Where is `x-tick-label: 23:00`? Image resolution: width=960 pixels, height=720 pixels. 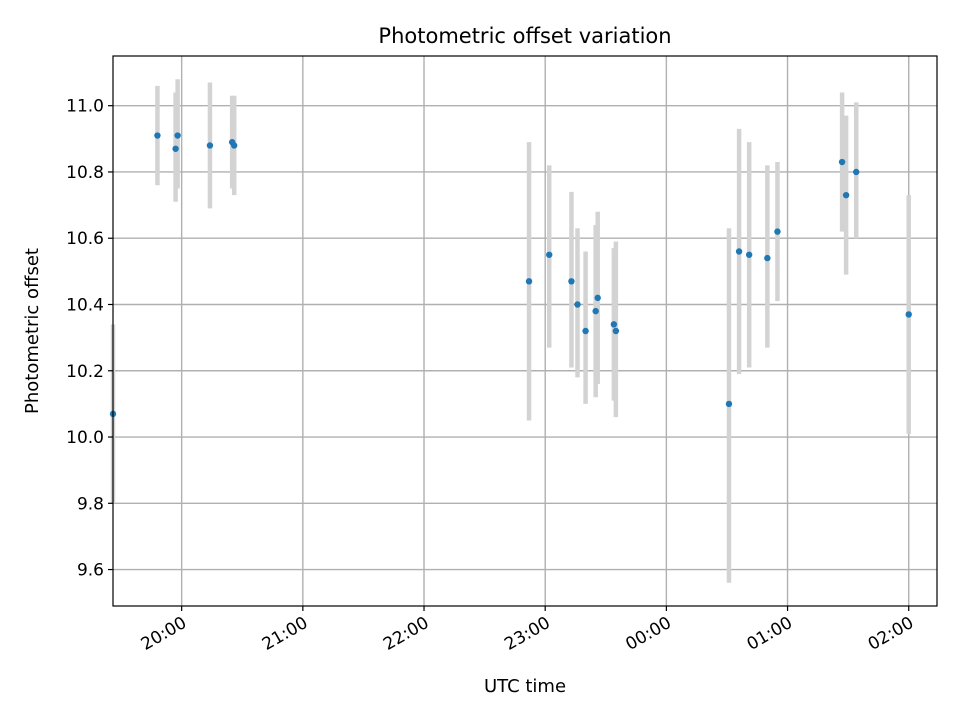
x-tick-label: 23:00 is located at coordinates (527, 634).